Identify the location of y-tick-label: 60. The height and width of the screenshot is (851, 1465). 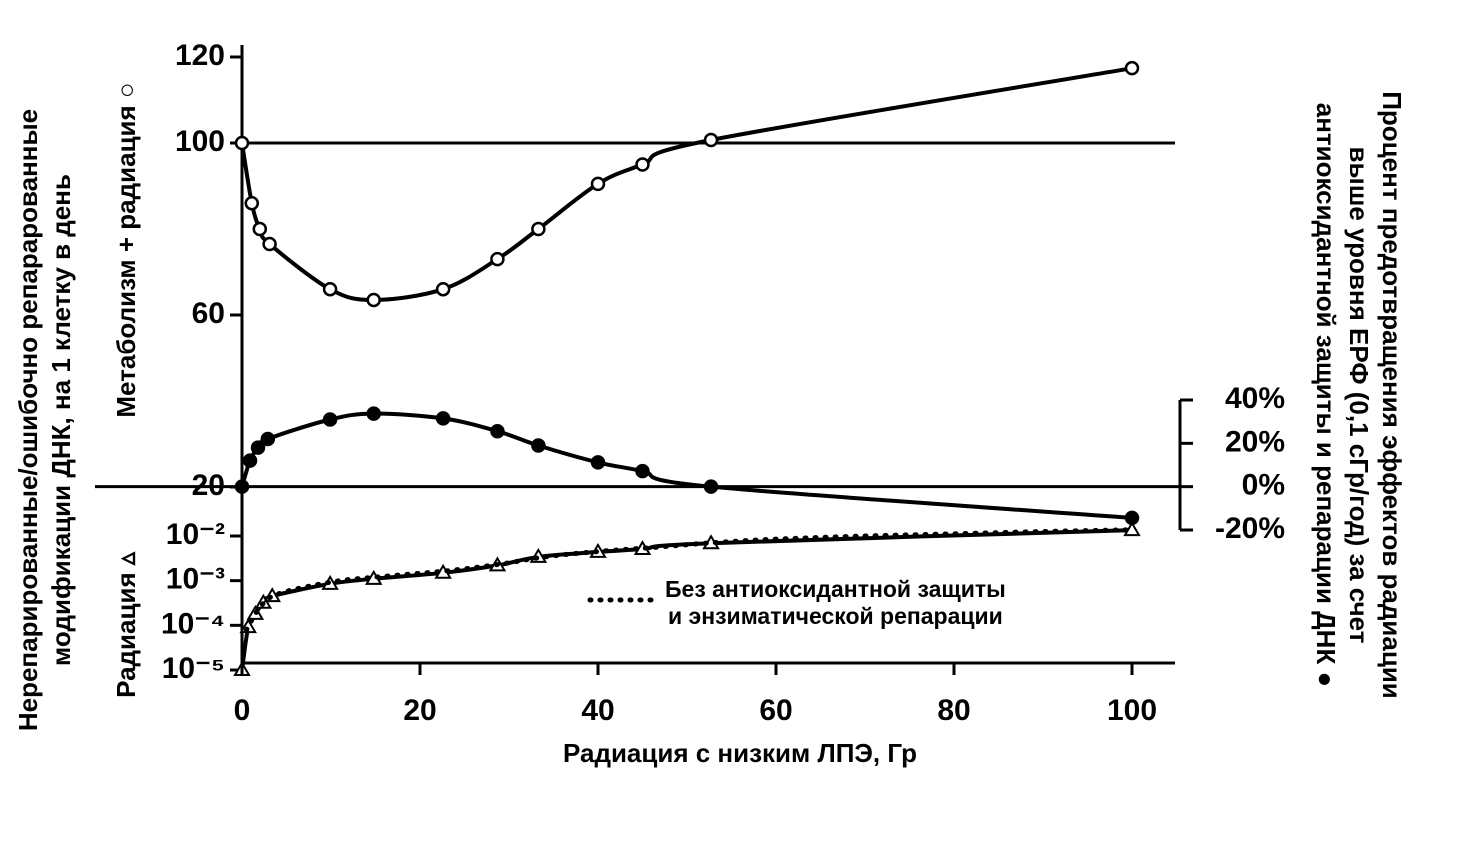
(208, 313).